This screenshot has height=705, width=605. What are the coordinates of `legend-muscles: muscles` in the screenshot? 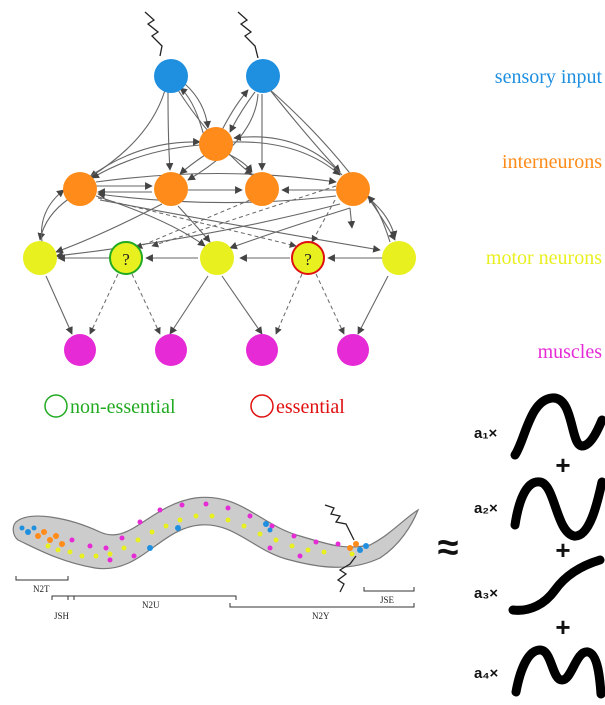 It's located at (570, 352).